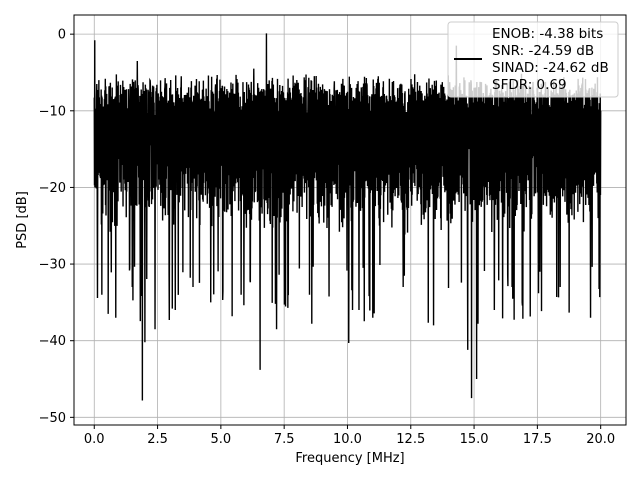 The width and height of the screenshot is (640, 480). What do you see at coordinates (22, 220) in the screenshot?
I see `y-axis-label: PSD [dB]` at bounding box center [22, 220].